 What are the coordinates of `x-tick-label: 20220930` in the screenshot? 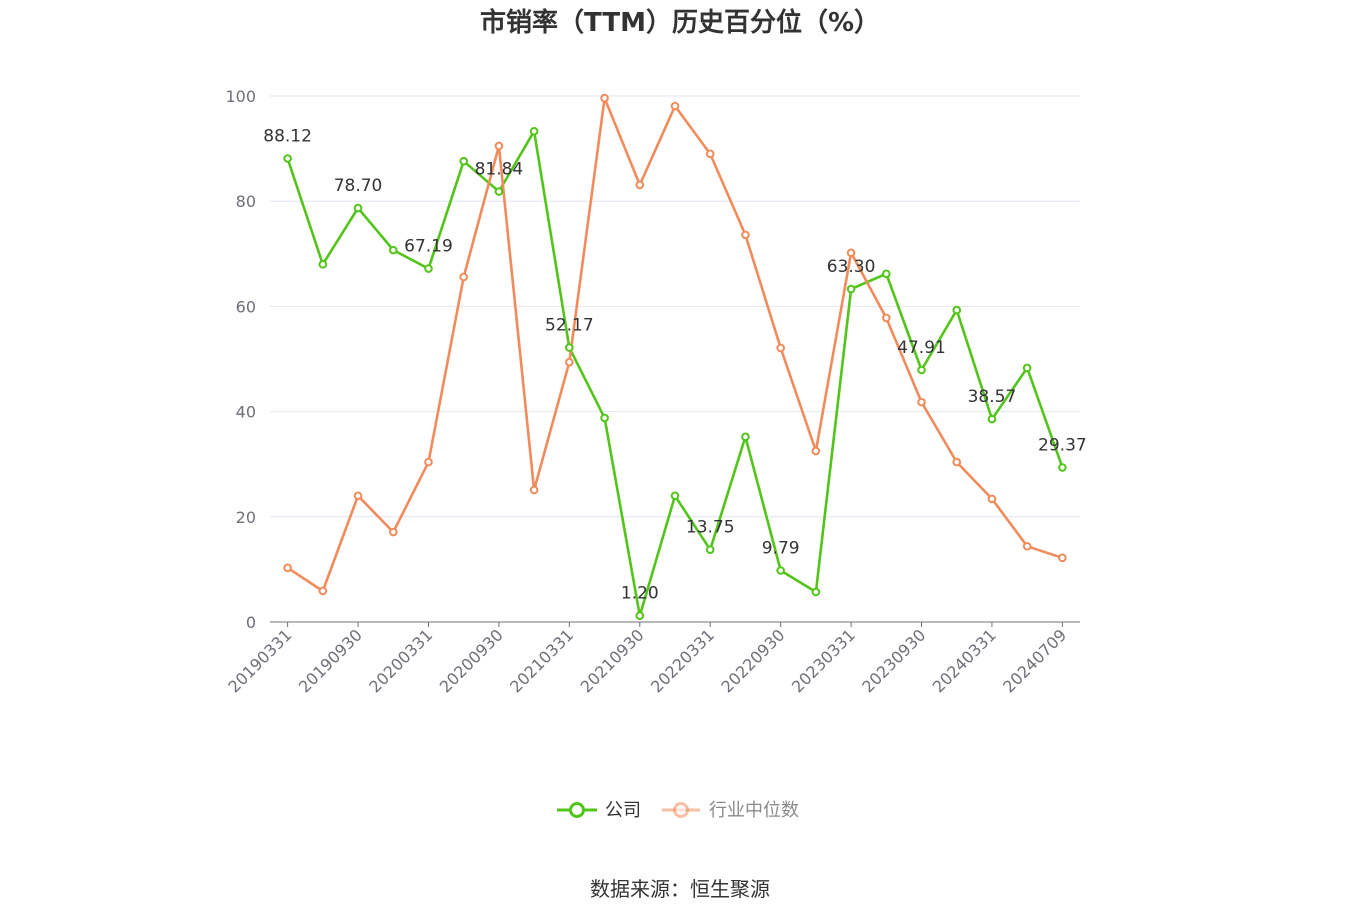 It's located at (752, 660).